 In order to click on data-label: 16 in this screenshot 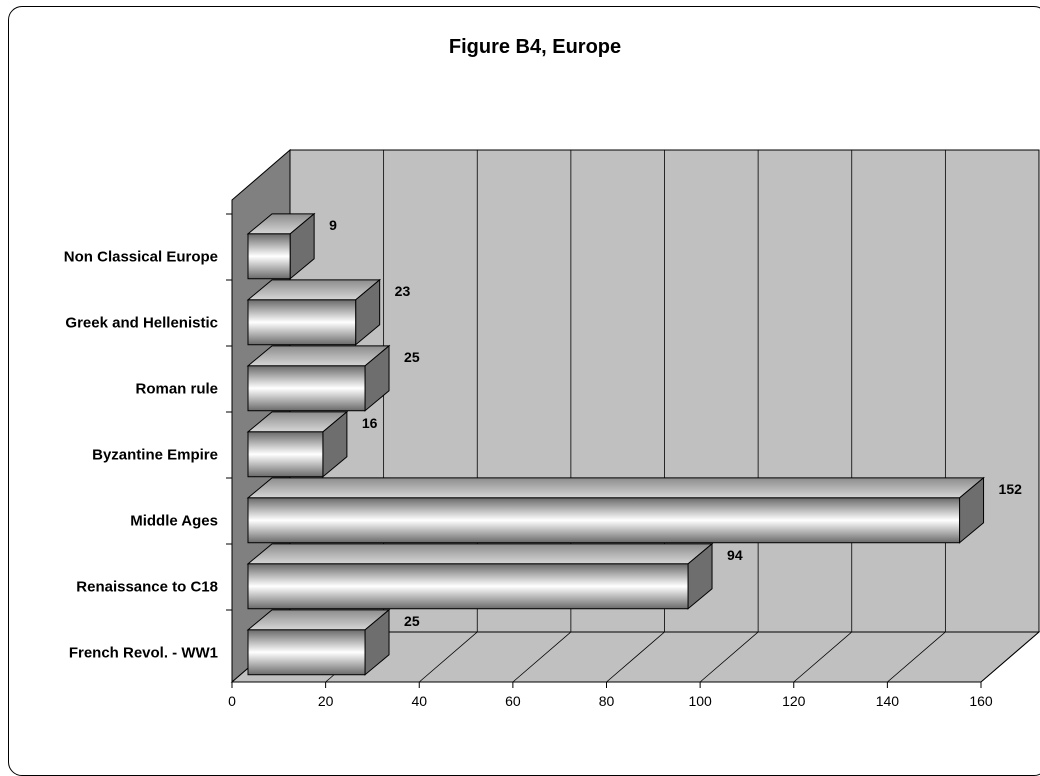, I will do `click(370, 423)`.